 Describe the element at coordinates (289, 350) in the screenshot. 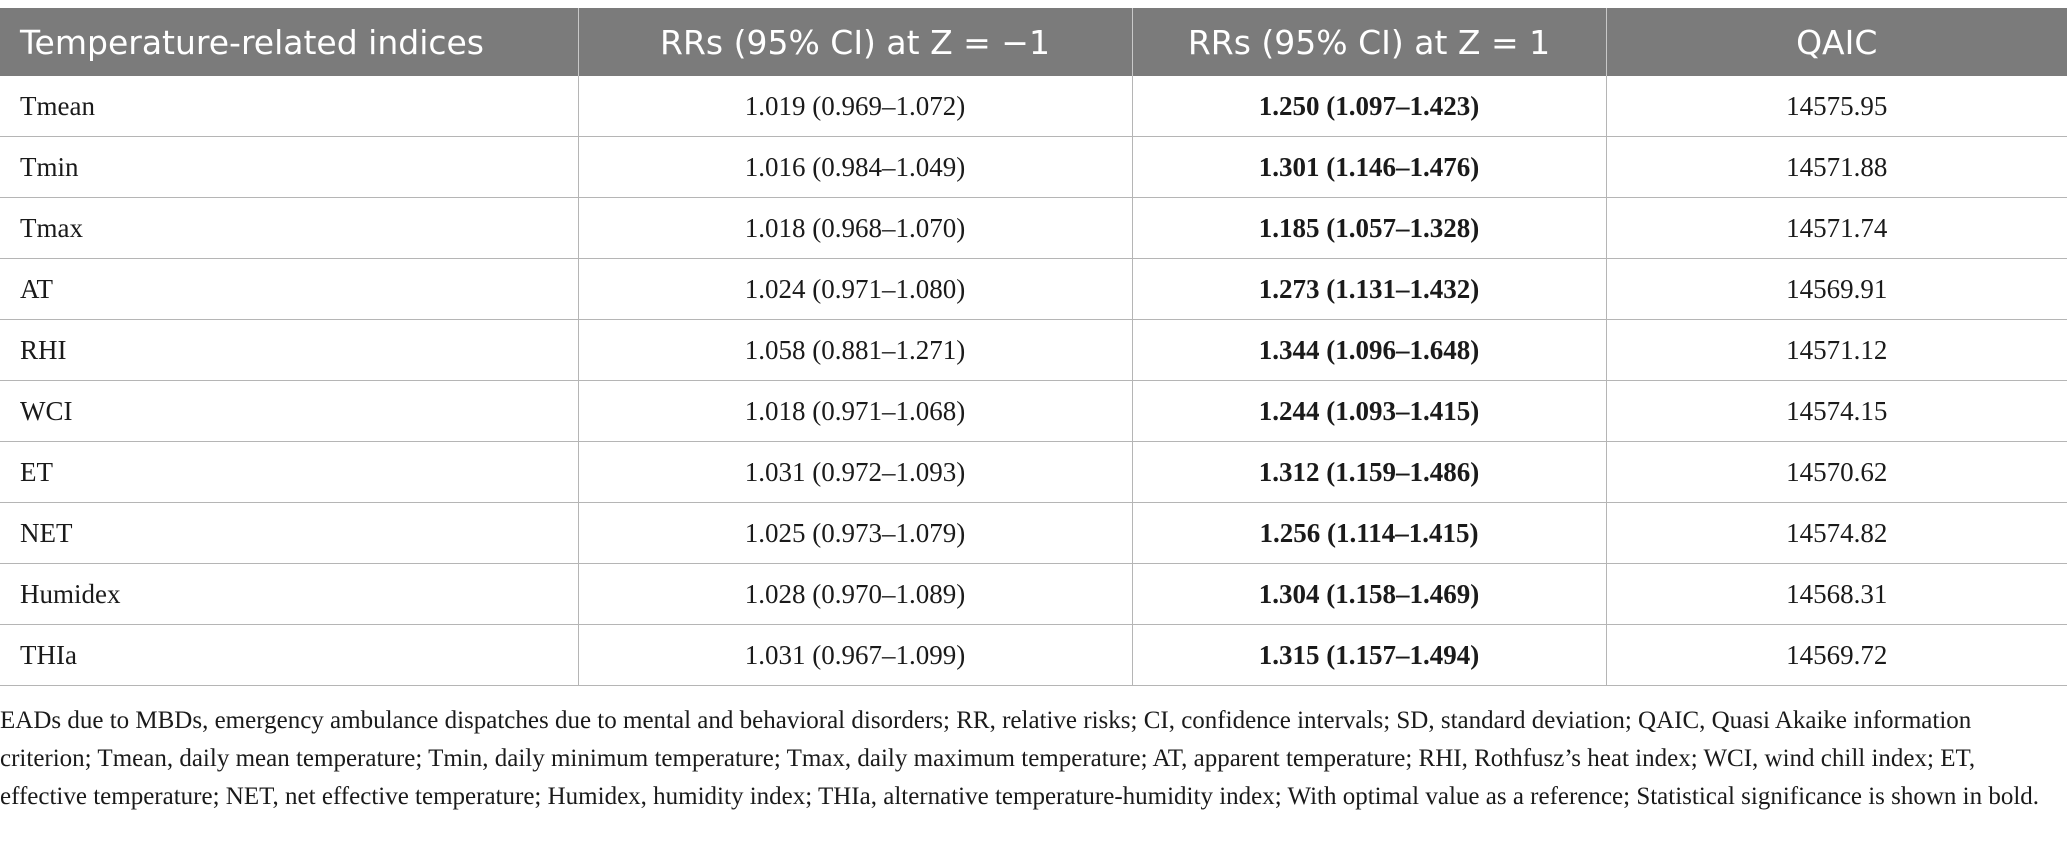

I see `cell-index: RHI` at that location.